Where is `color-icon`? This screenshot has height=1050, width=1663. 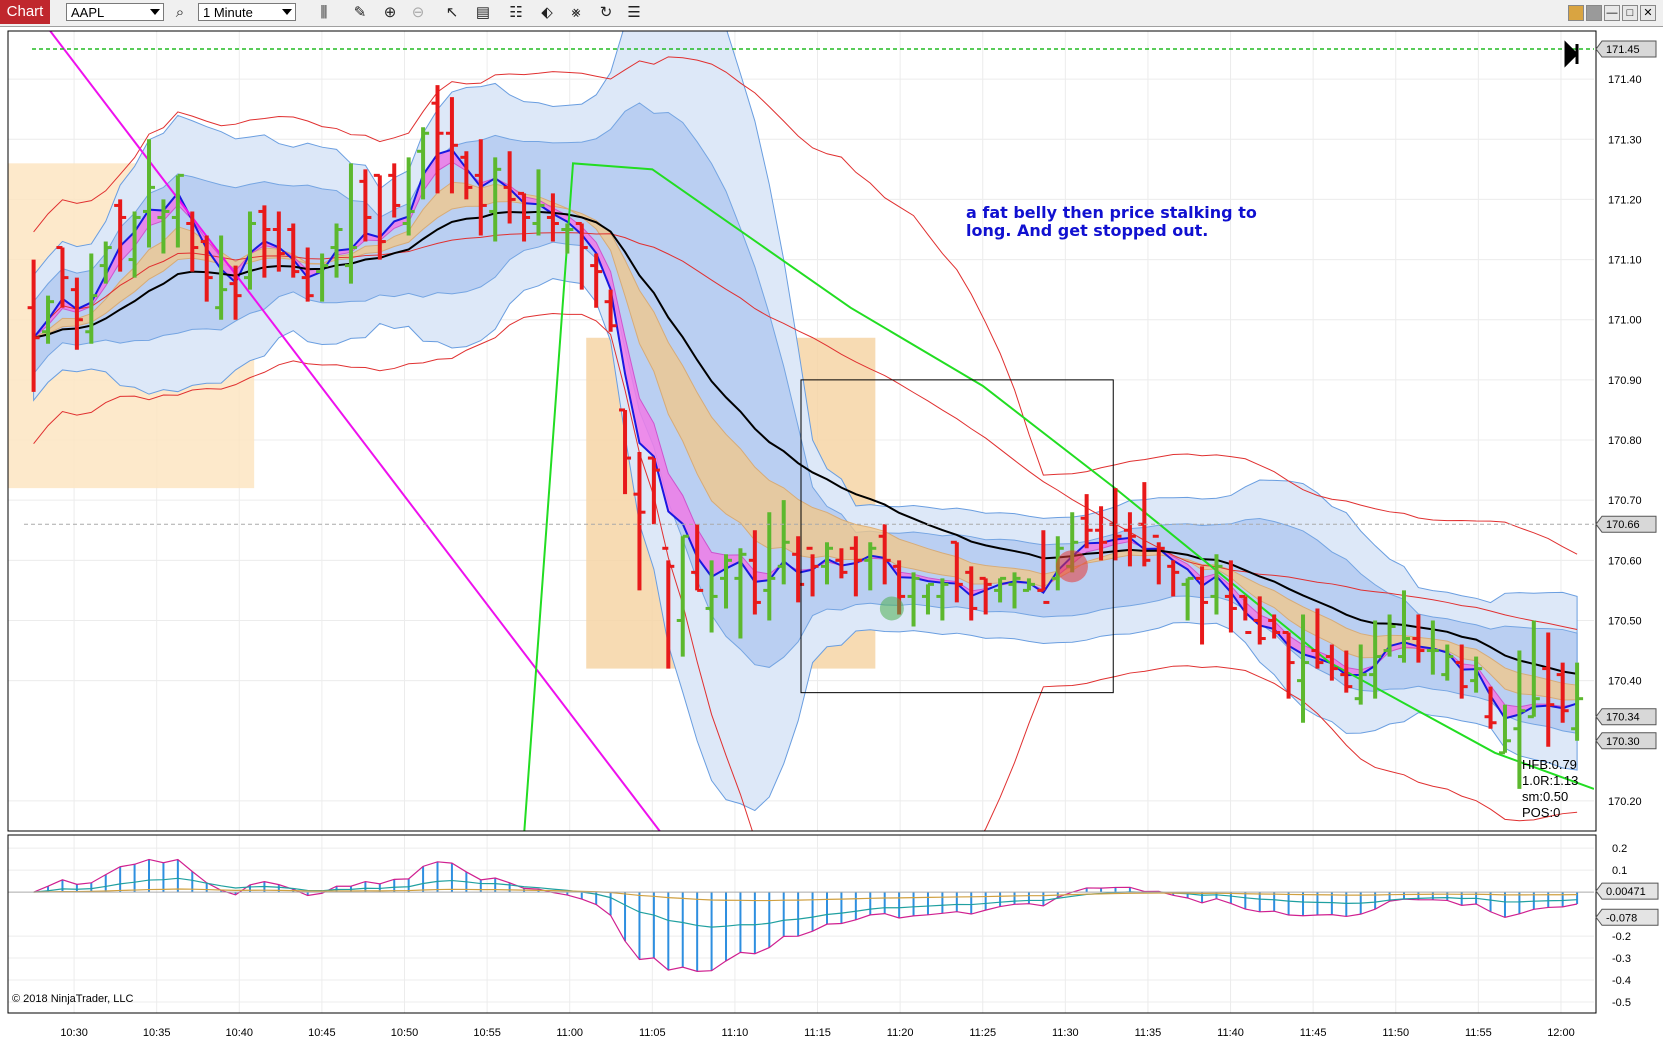
color-icon is located at coordinates (1576, 13).